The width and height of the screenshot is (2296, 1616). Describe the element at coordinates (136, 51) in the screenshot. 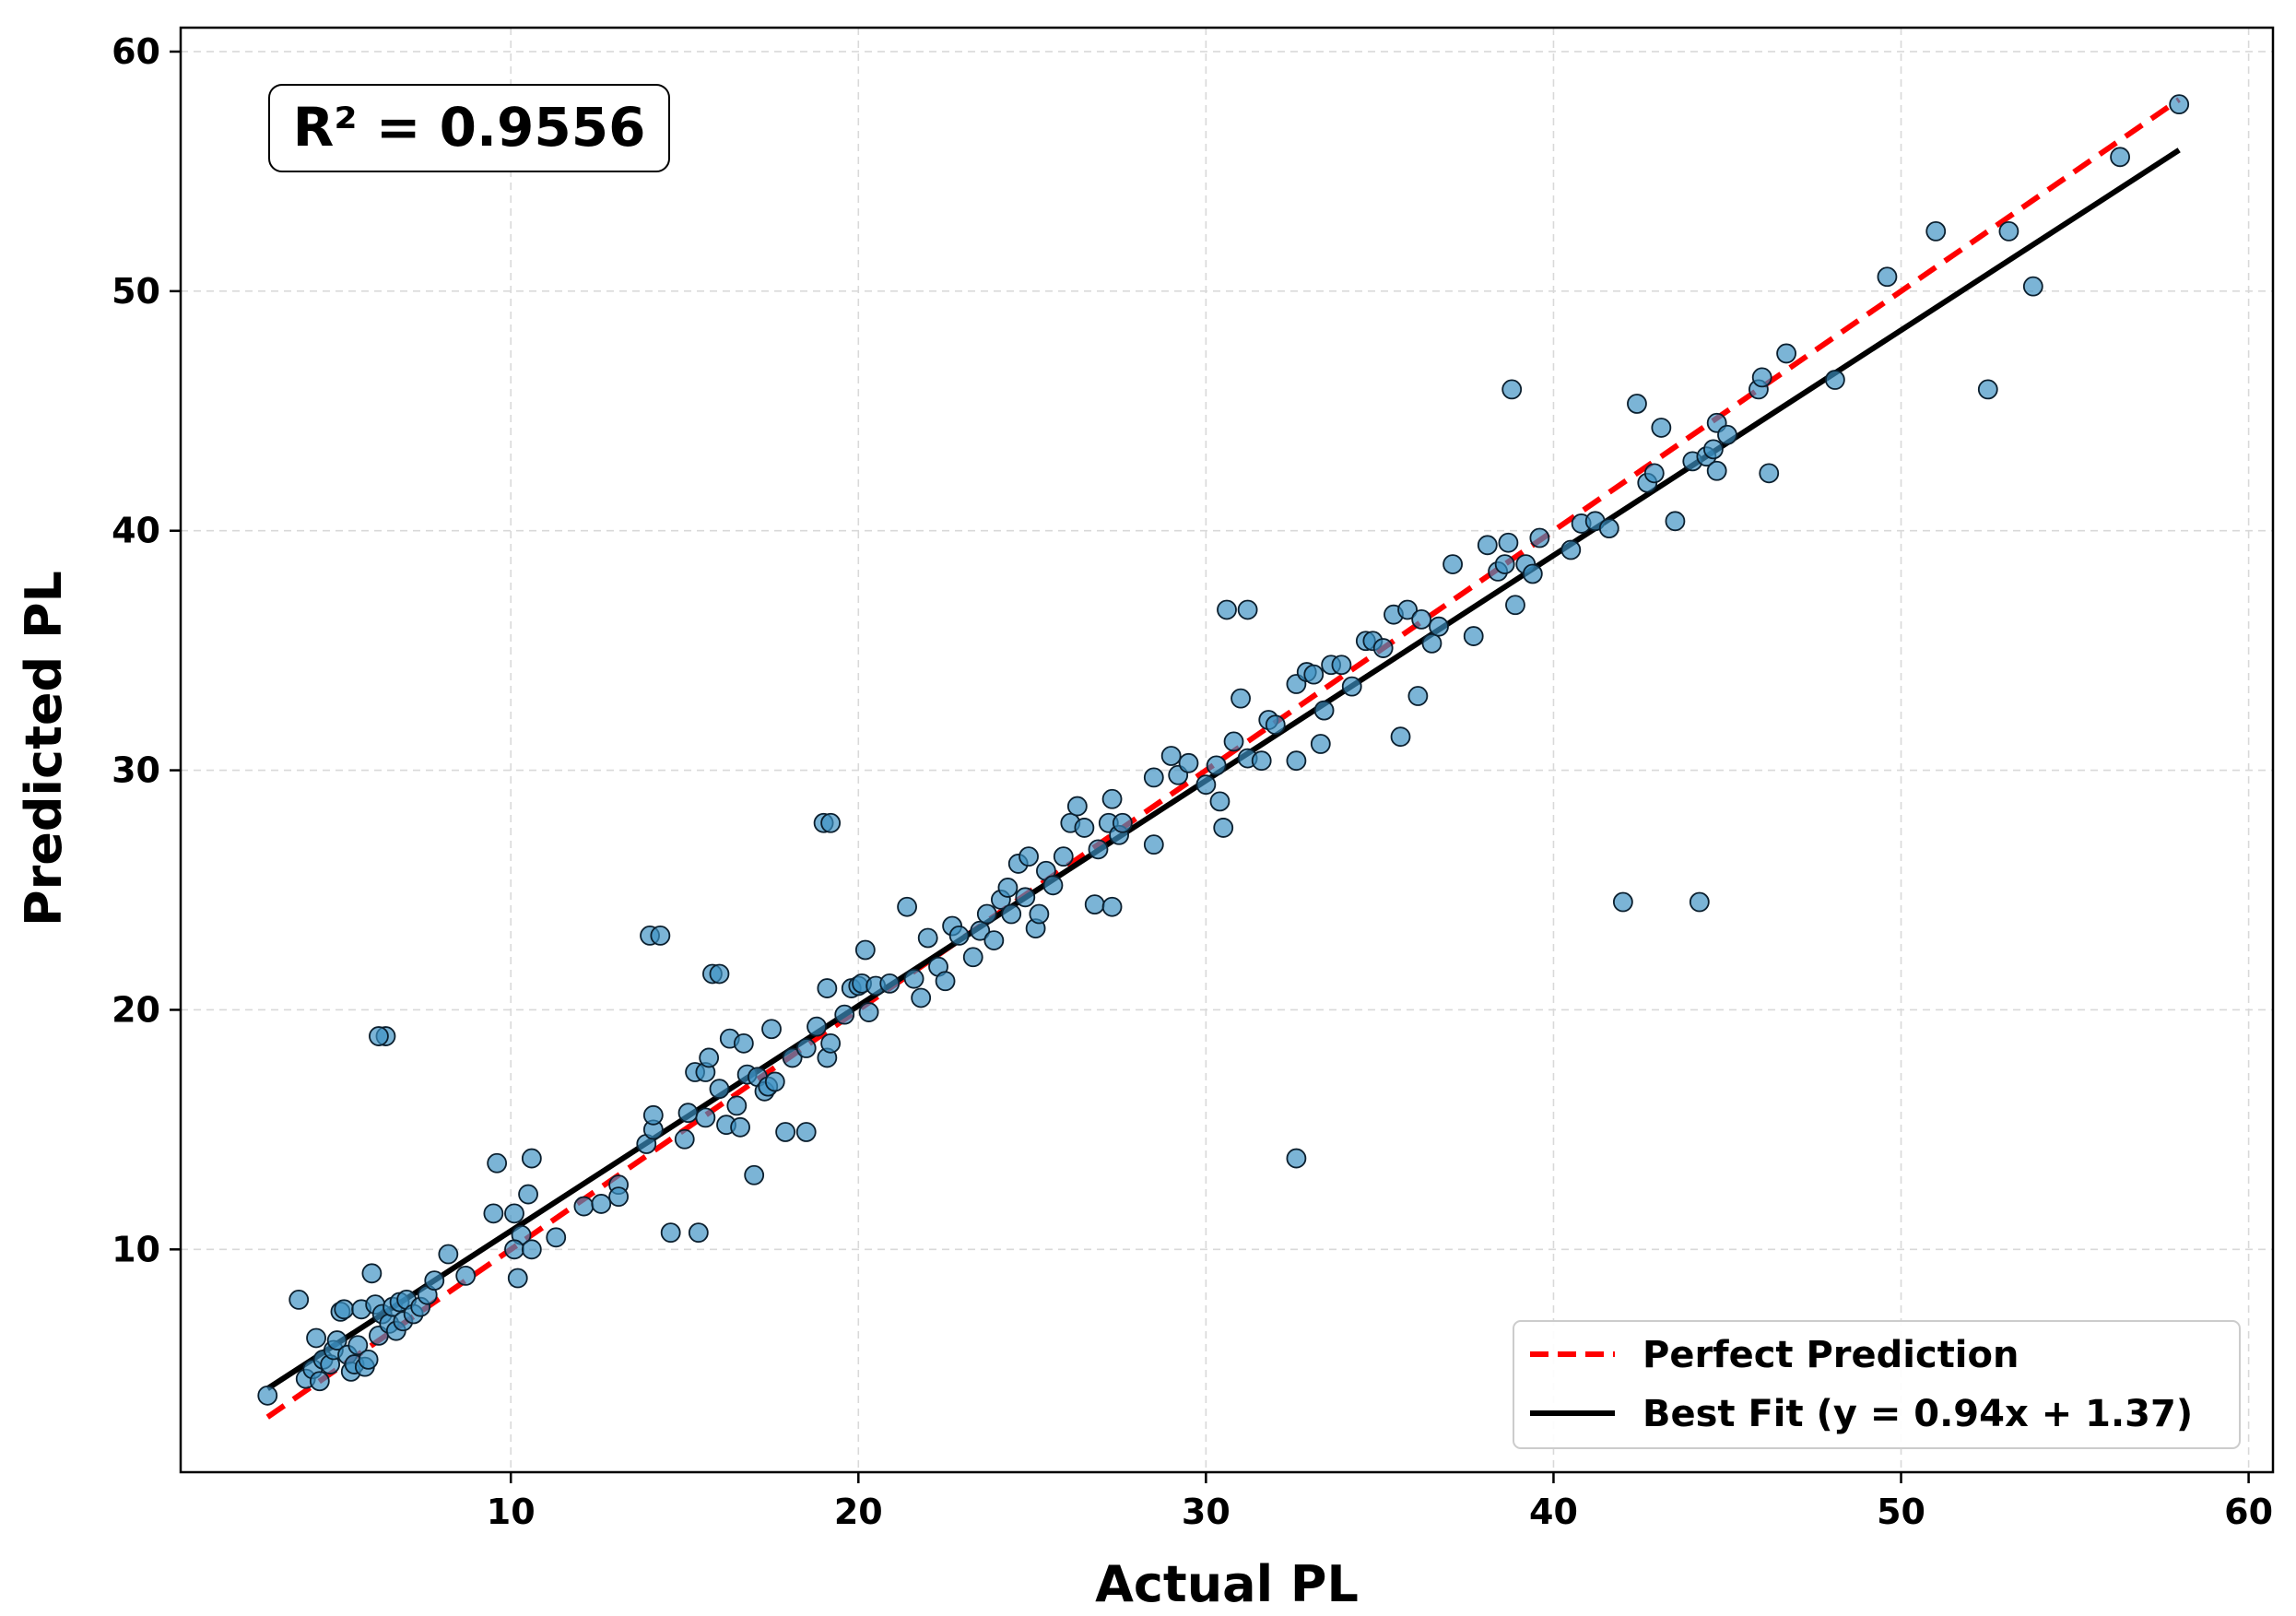

I see `y-tick-label: 60` at that location.